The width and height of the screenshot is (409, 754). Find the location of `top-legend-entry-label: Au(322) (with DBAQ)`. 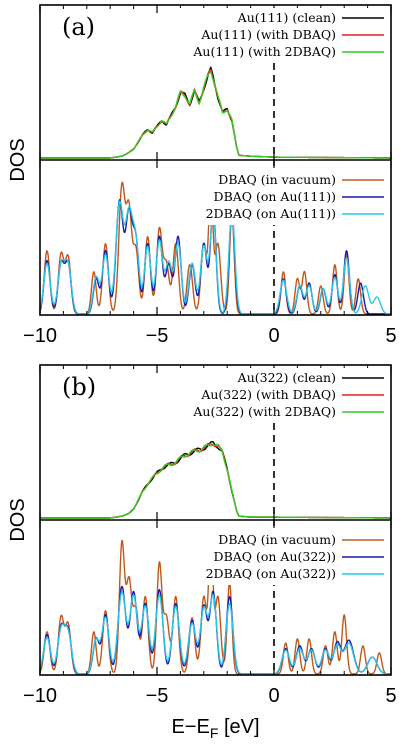

top-legend-entry-label: Au(322) (with DBAQ) is located at coordinates (268, 394).